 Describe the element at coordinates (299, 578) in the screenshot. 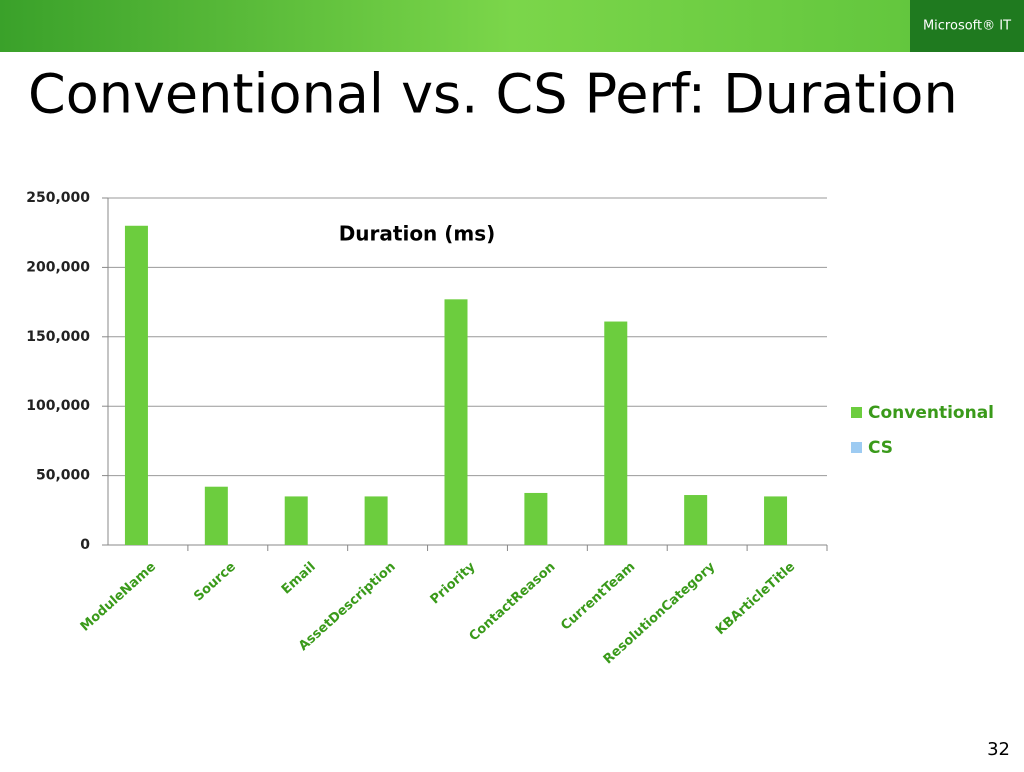

I see `x-tick-label: Email` at that location.